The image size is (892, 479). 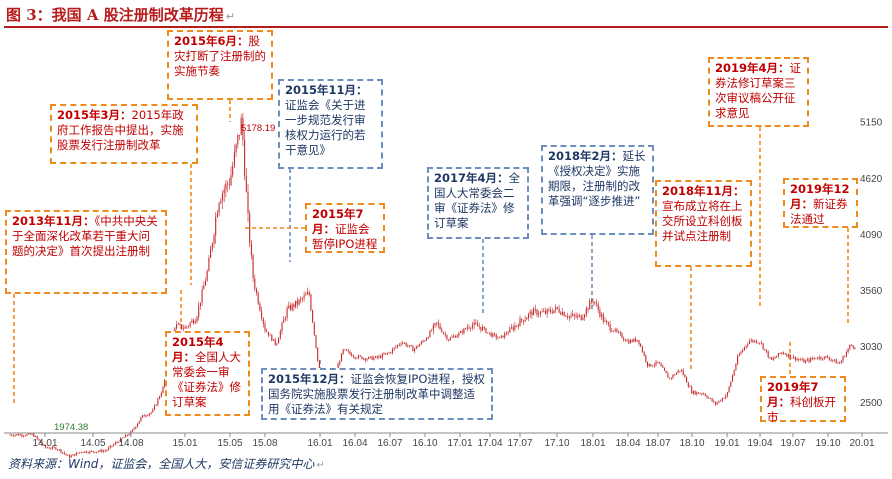 What do you see at coordinates (198, 349) in the screenshot?
I see `annotation-date: 2015年4月：` at bounding box center [198, 349].